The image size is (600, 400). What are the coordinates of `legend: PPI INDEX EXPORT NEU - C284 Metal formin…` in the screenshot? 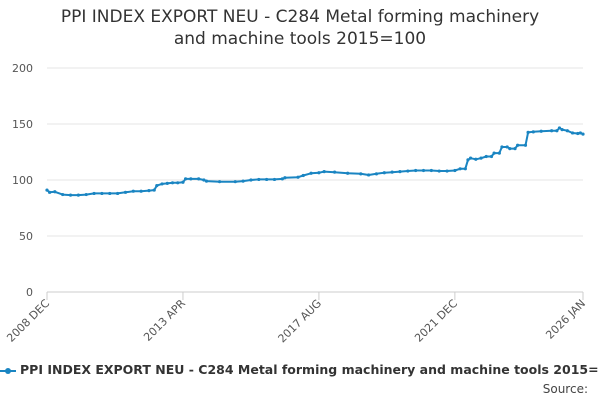 It's located at (300, 370).